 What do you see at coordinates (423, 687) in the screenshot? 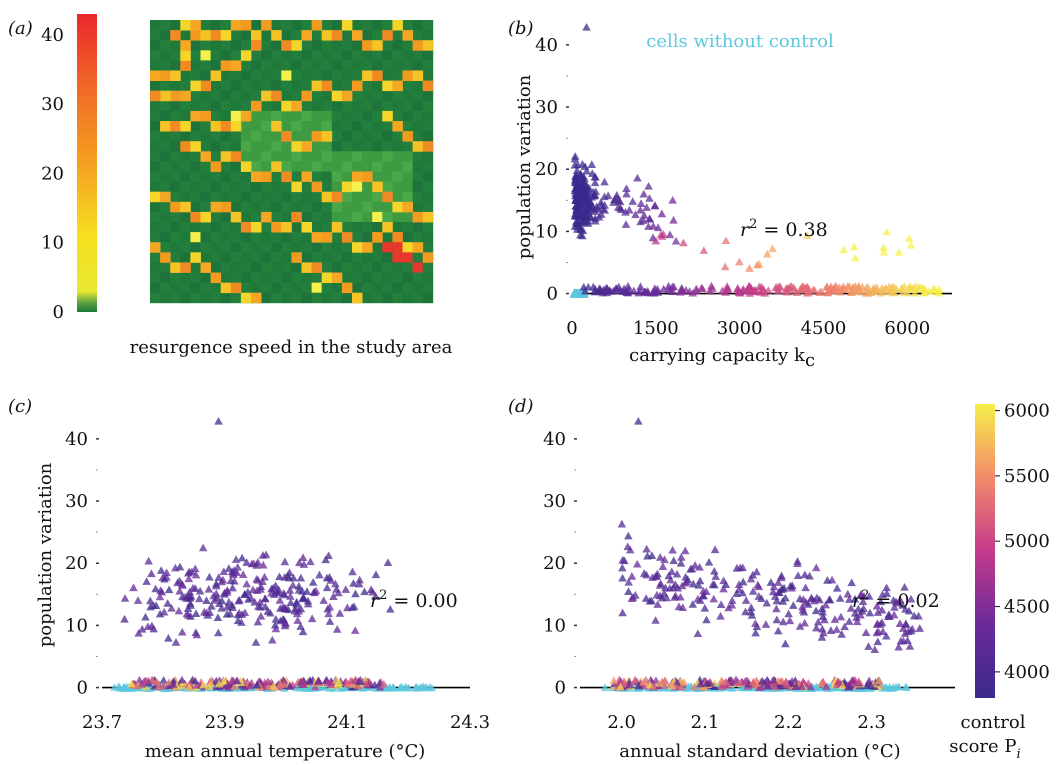
I see `no-control-point` at bounding box center [423, 687].